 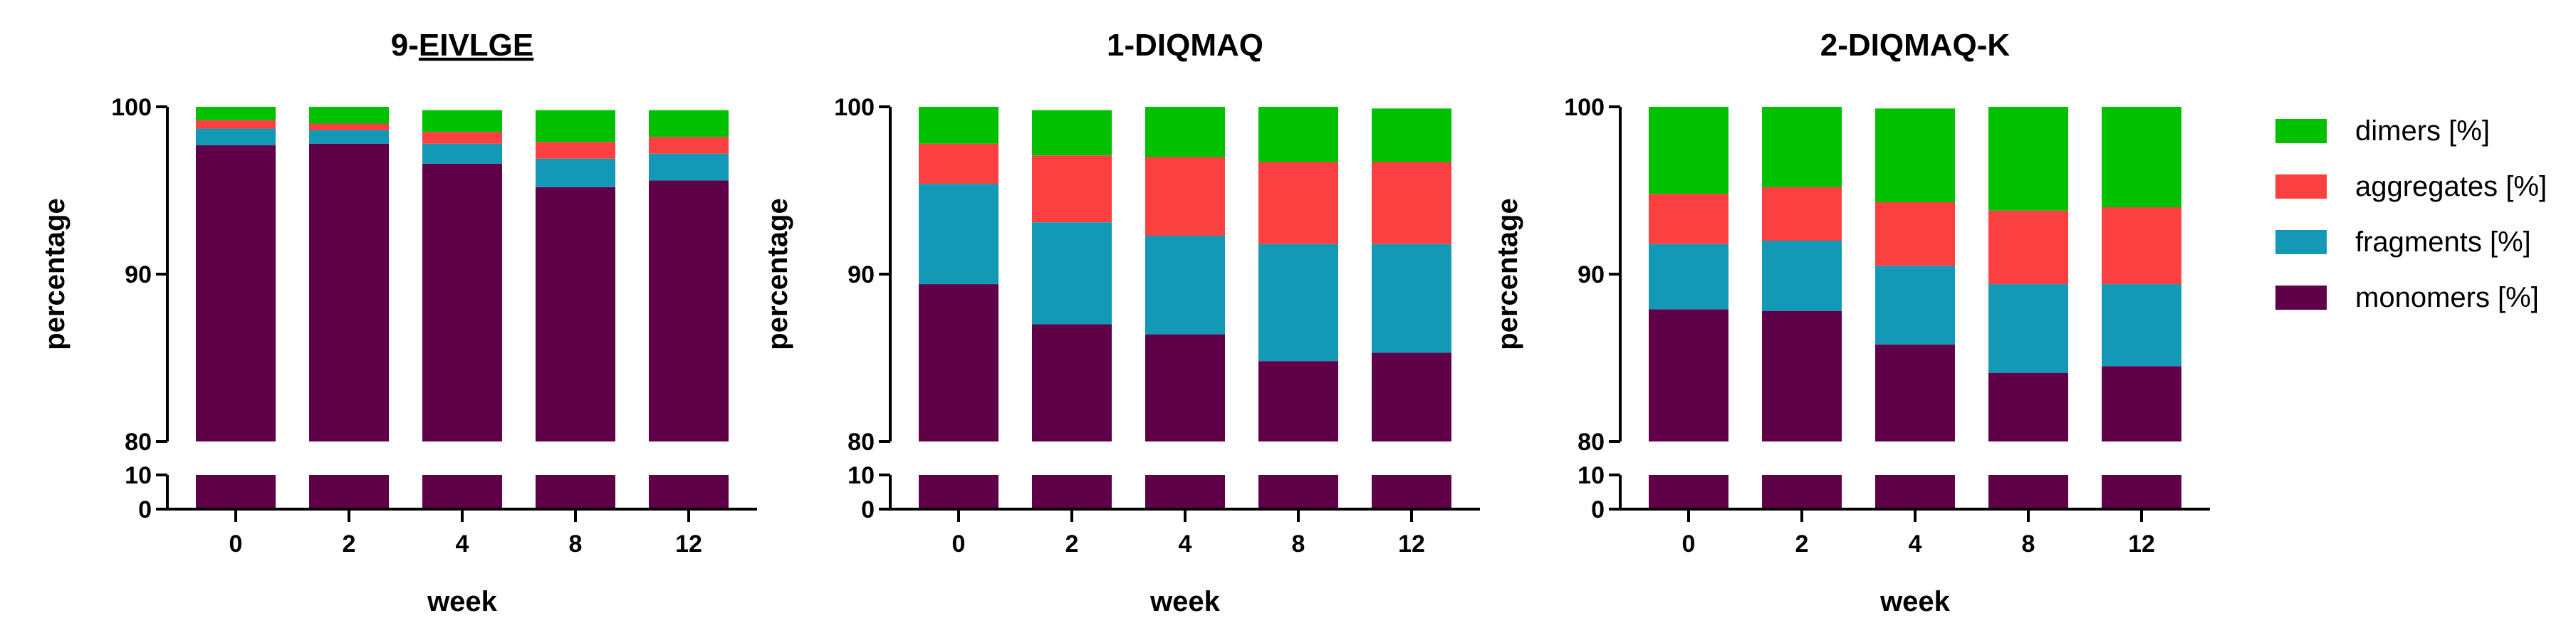 What do you see at coordinates (2447, 297) in the screenshot?
I see `legend-label-monomers: monomers [%]` at bounding box center [2447, 297].